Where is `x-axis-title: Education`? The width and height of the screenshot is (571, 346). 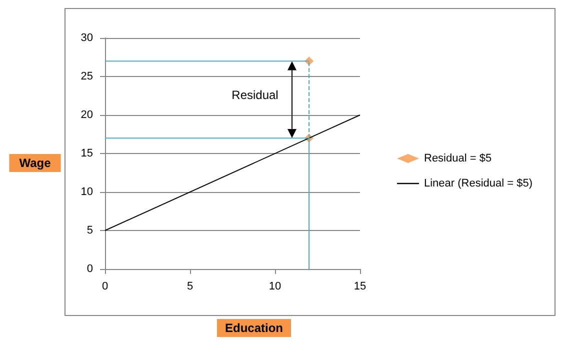 x-axis-title: Education is located at coordinates (254, 328).